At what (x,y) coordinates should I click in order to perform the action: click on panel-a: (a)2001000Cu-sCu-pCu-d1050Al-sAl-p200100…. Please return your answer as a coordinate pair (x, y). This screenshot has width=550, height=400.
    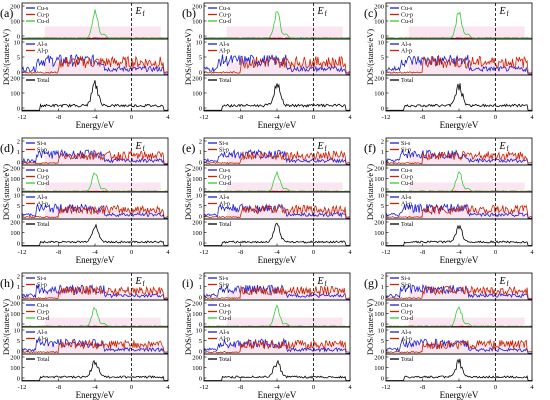
    Looking at the image, I should click on (85, 66).